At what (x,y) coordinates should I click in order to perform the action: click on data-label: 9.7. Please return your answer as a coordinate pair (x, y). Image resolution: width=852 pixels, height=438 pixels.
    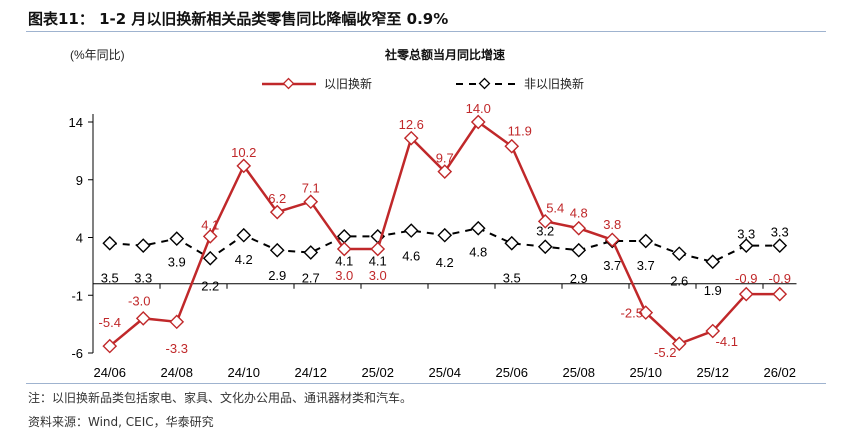
    Looking at the image, I should click on (445, 158).